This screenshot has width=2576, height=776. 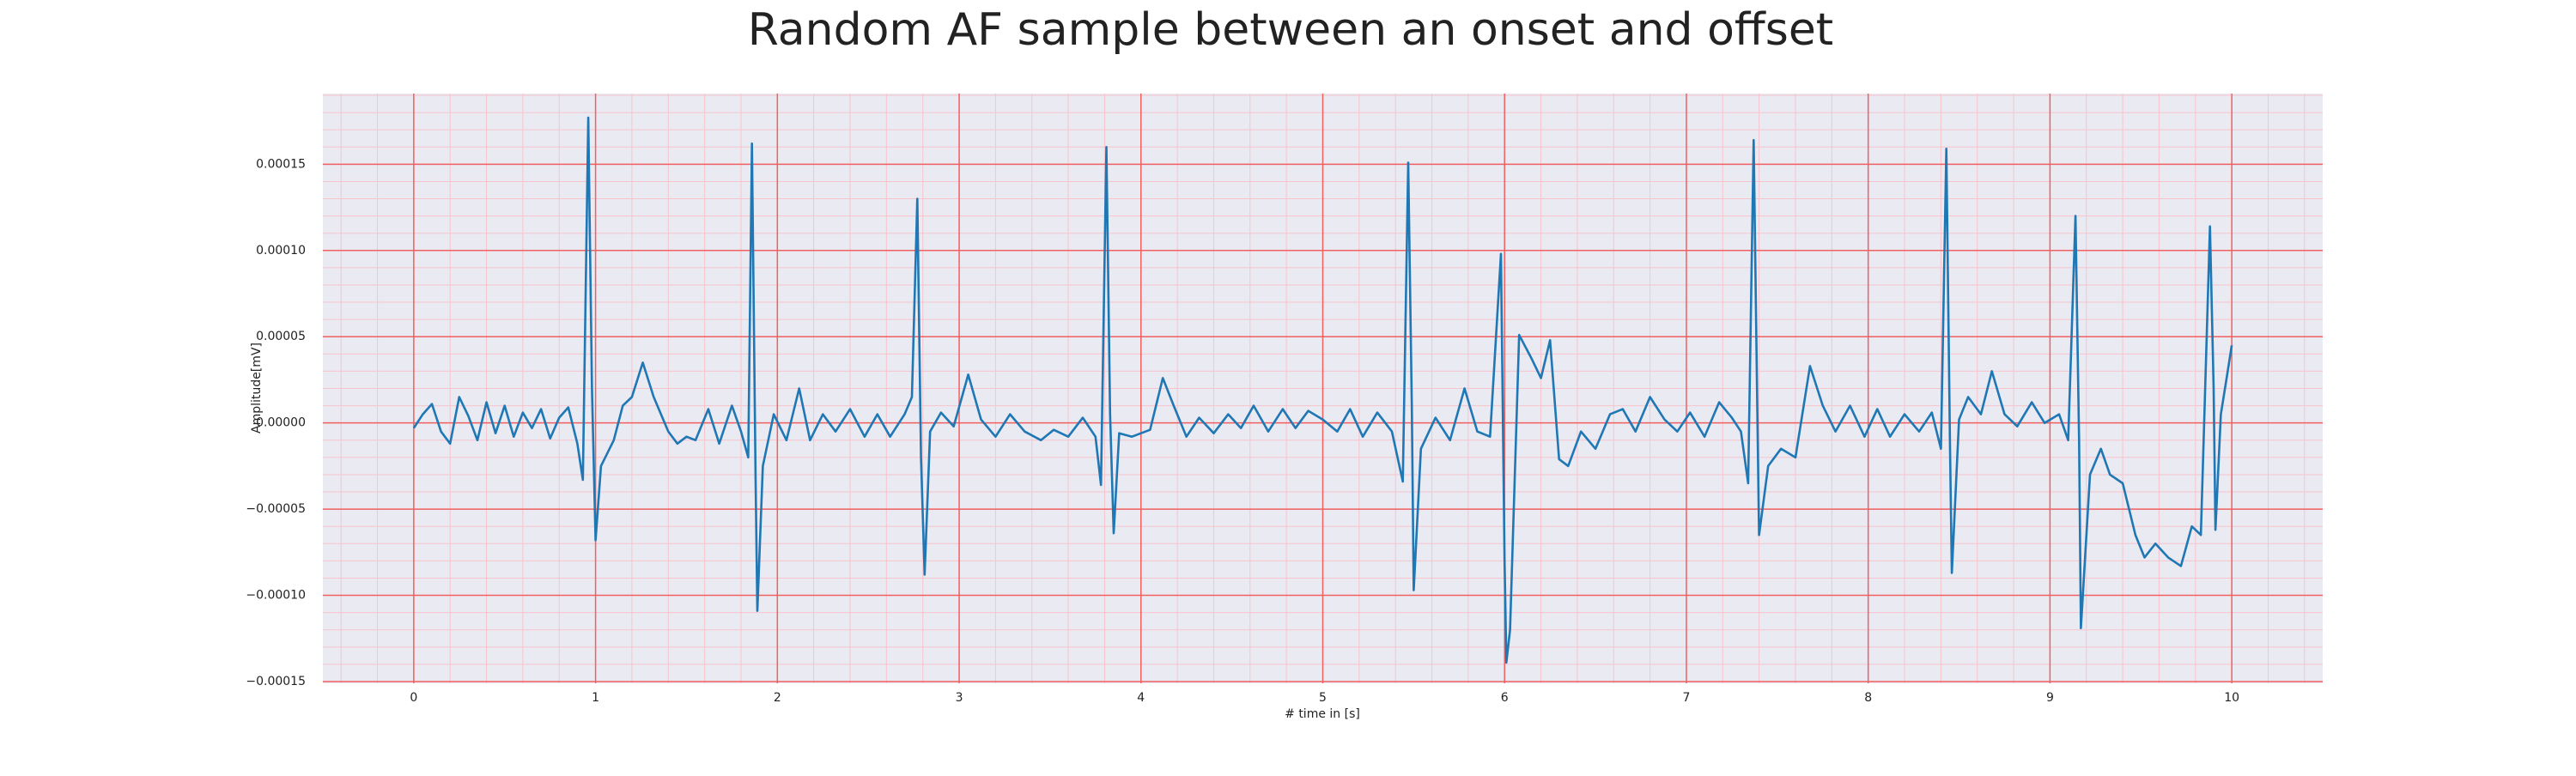 What do you see at coordinates (2050, 698) in the screenshot?
I see `x-tick-label: 9` at bounding box center [2050, 698].